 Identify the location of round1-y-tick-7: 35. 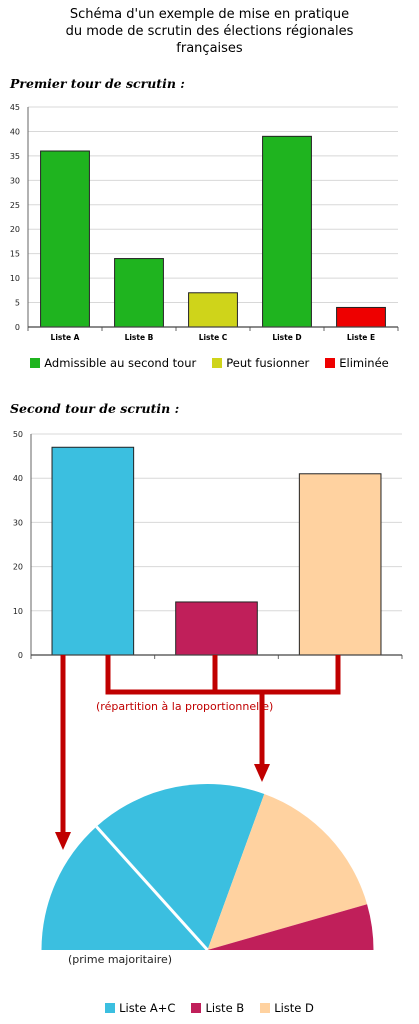
(15, 156).